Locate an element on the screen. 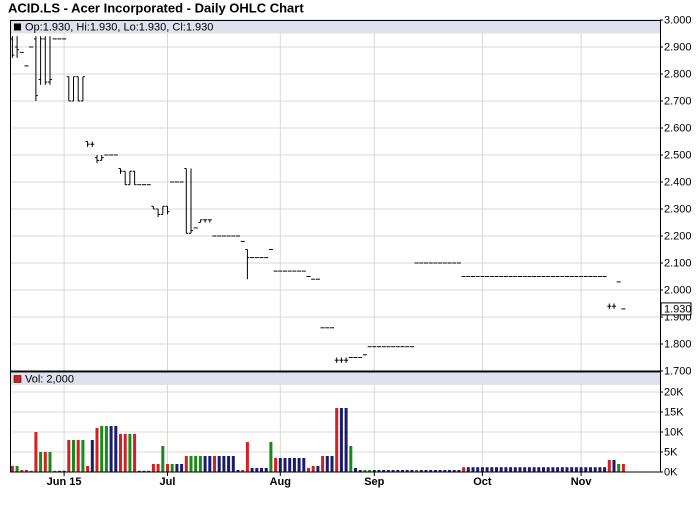  y-tick-label: 1.800 is located at coordinates (678, 344).